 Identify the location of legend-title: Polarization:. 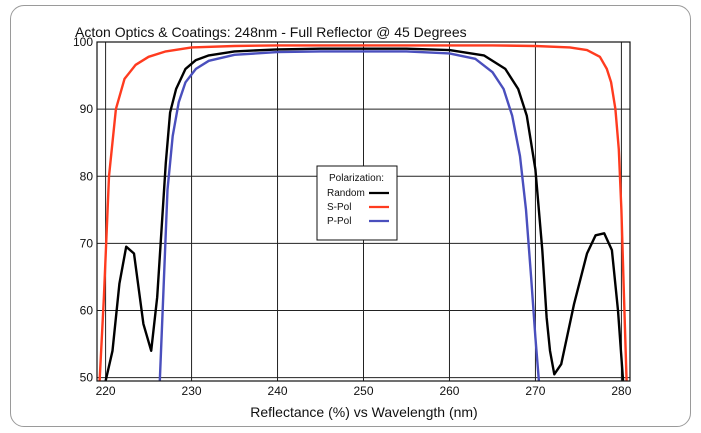
(356, 178).